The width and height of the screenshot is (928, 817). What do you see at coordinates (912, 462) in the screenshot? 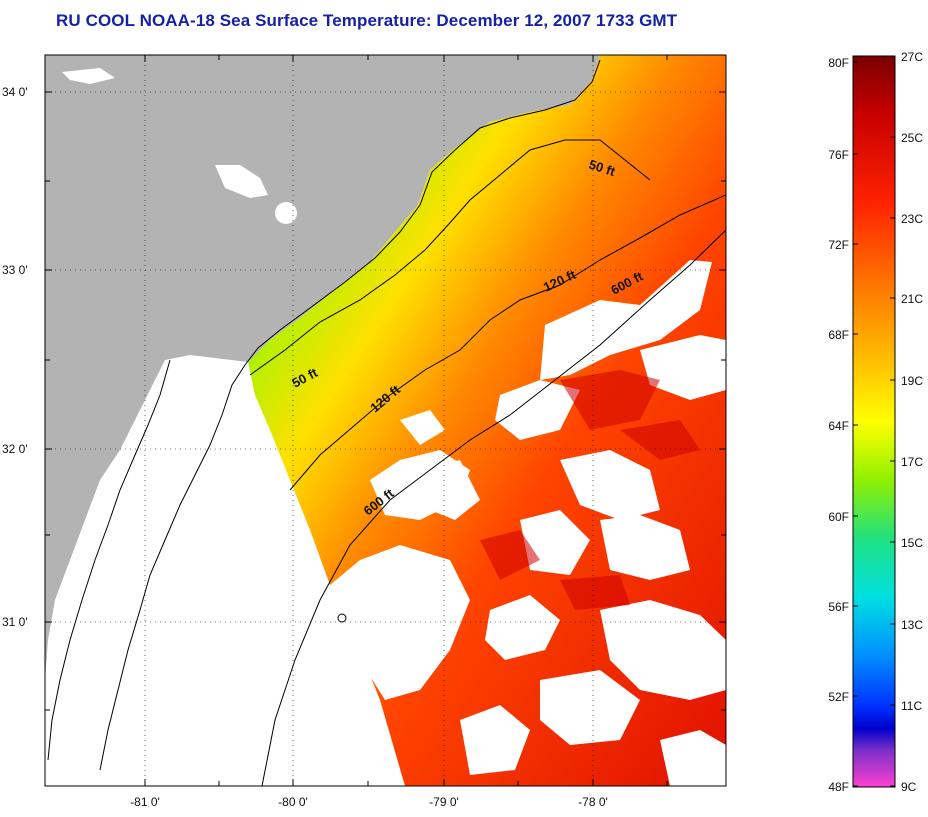
I see `colorbar-c-label: 17C` at bounding box center [912, 462].